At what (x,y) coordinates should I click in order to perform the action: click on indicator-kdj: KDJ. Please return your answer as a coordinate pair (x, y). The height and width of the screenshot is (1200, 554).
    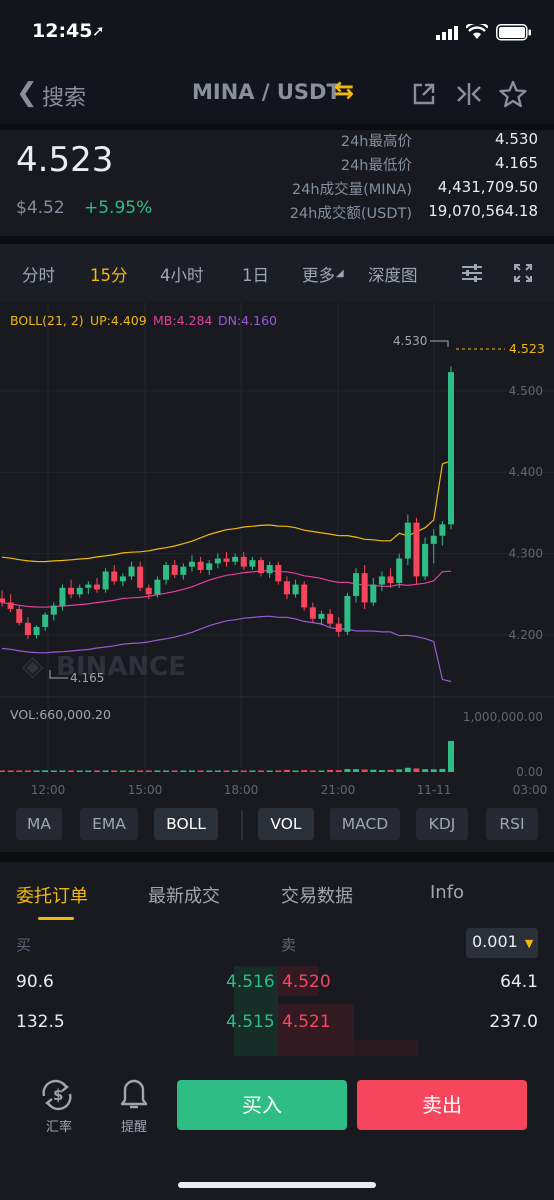
    Looking at the image, I should click on (442, 824).